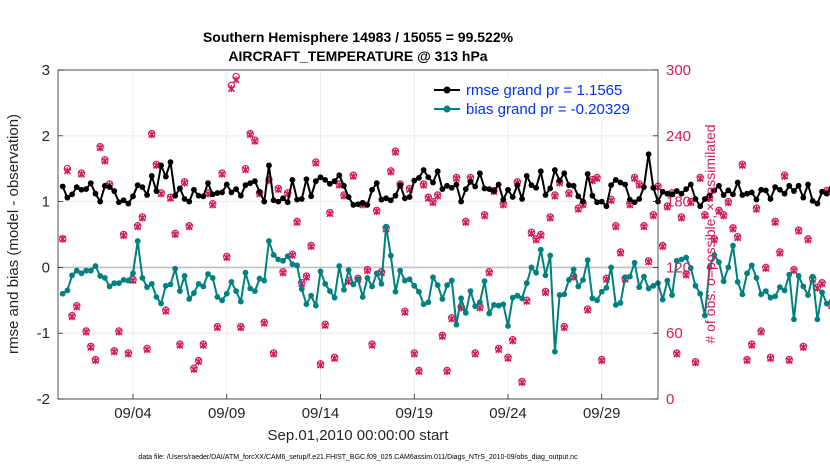 The width and height of the screenshot is (830, 470). Describe the element at coordinates (678, 70) in the screenshot. I see `y-right-tick-label: 300` at that location.